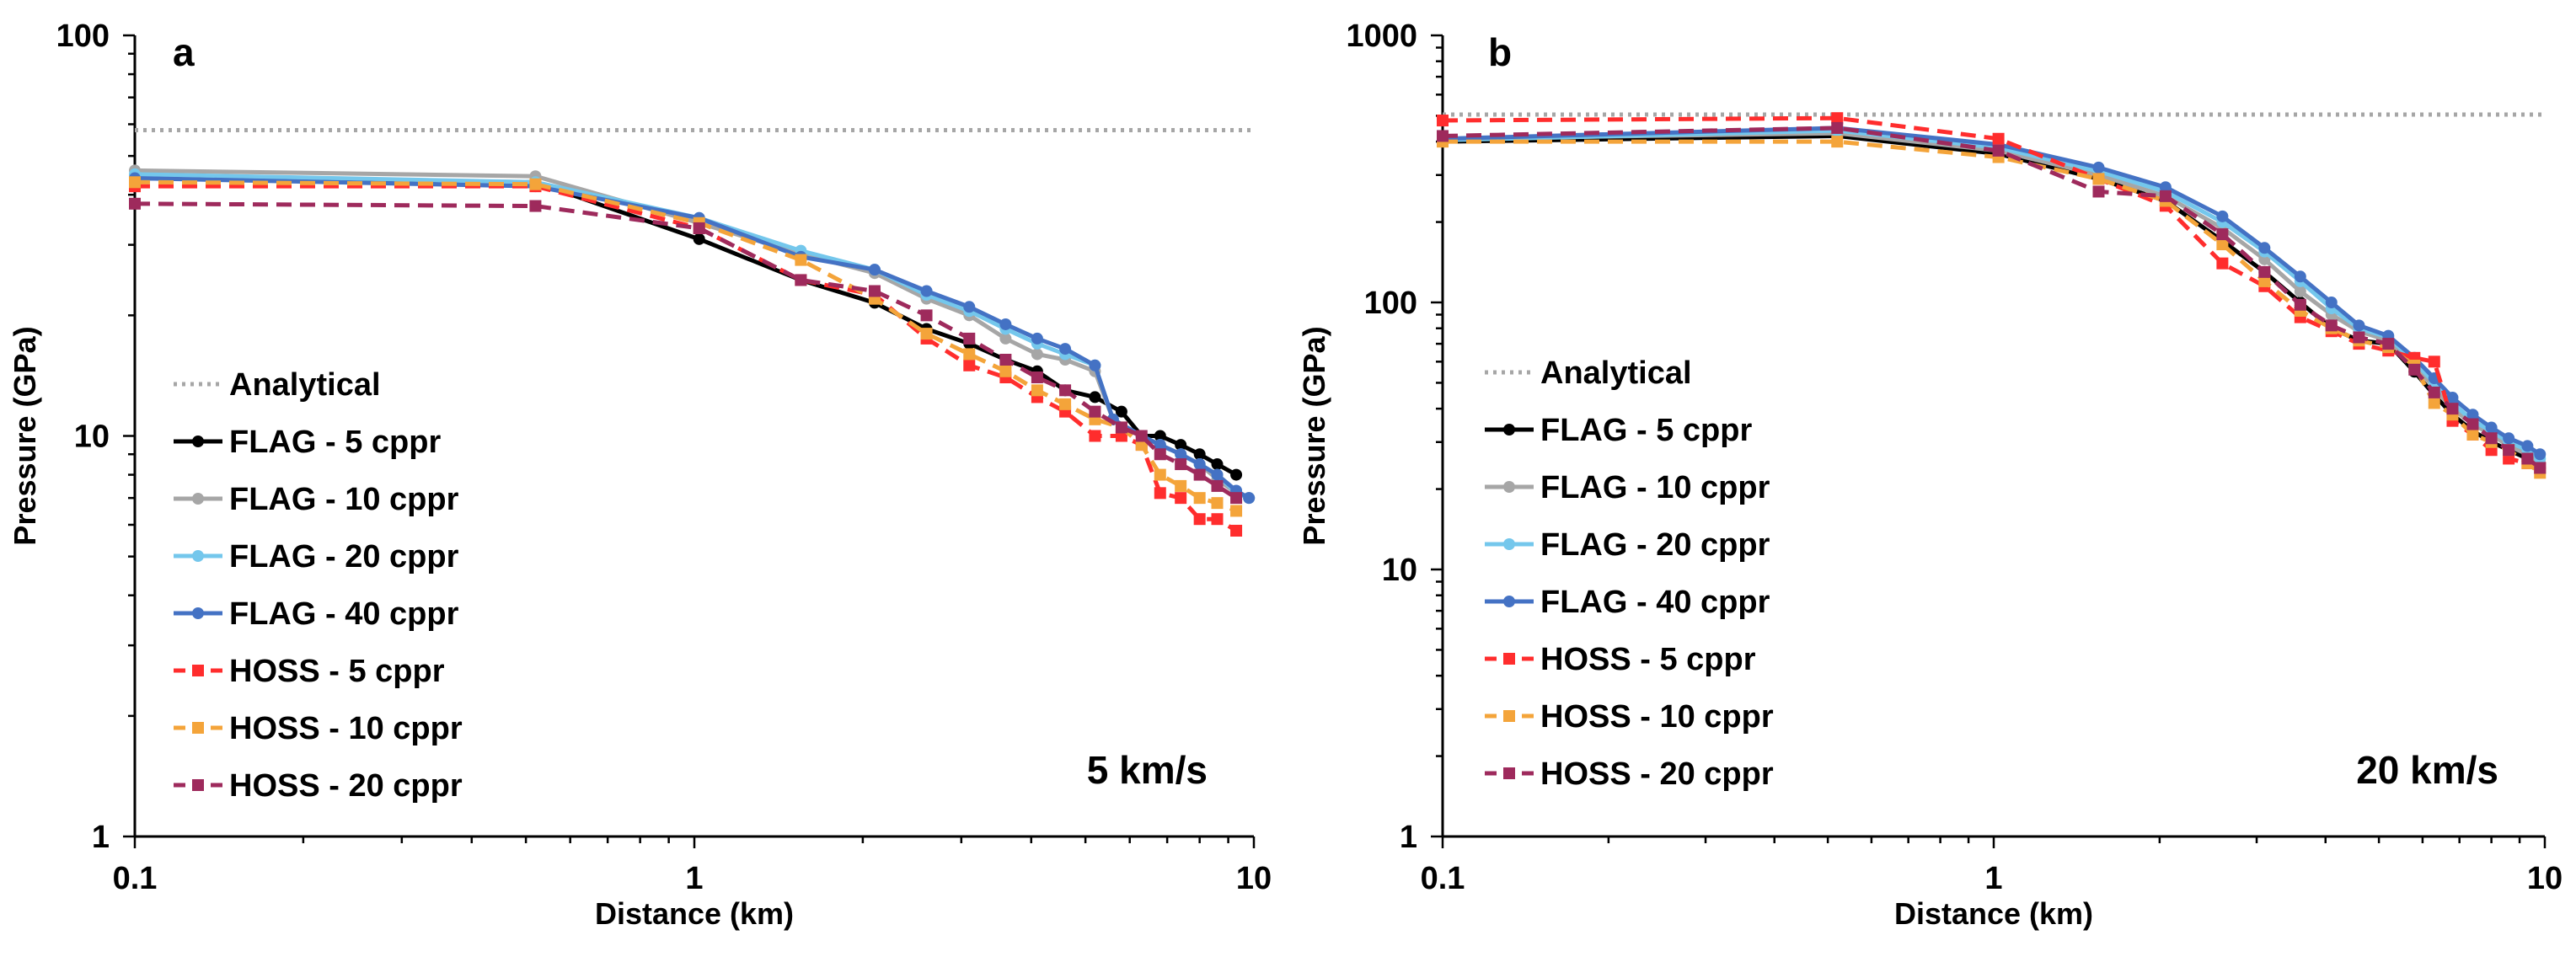  What do you see at coordinates (135, 878) in the screenshot?
I see `x-tick-label: 0.1` at bounding box center [135, 878].